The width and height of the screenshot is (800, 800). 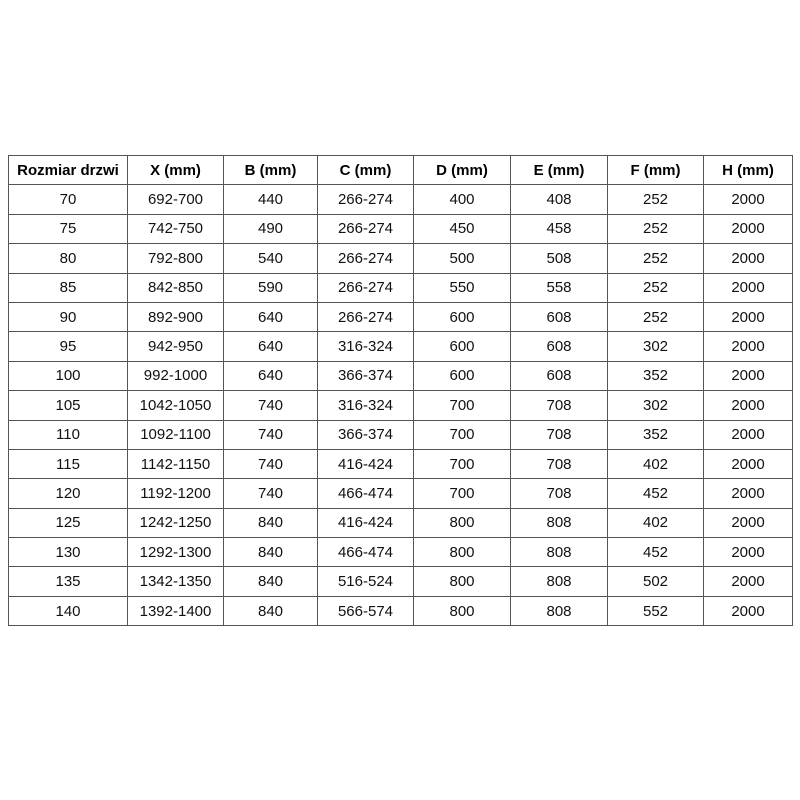 What do you see at coordinates (175, 405) in the screenshot?
I see `table-cell: 1042-1050` at bounding box center [175, 405].